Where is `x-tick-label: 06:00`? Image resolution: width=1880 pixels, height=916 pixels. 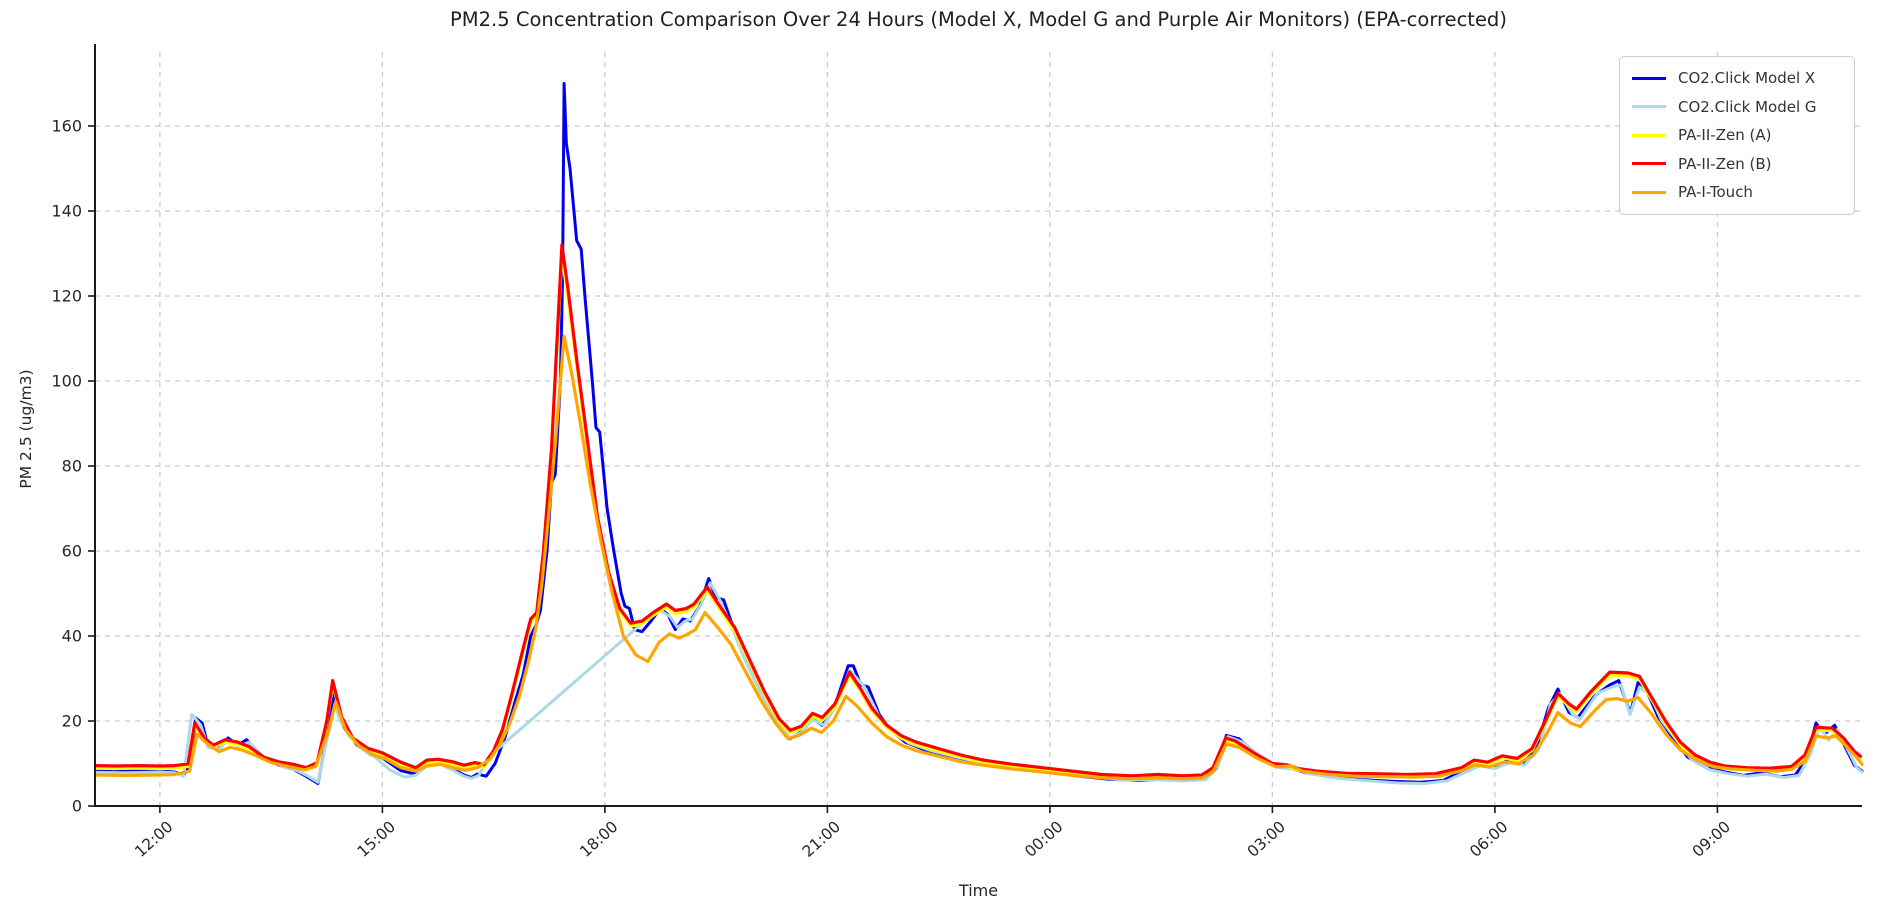 x-tick-label: 06:00 is located at coordinates (1488, 839).